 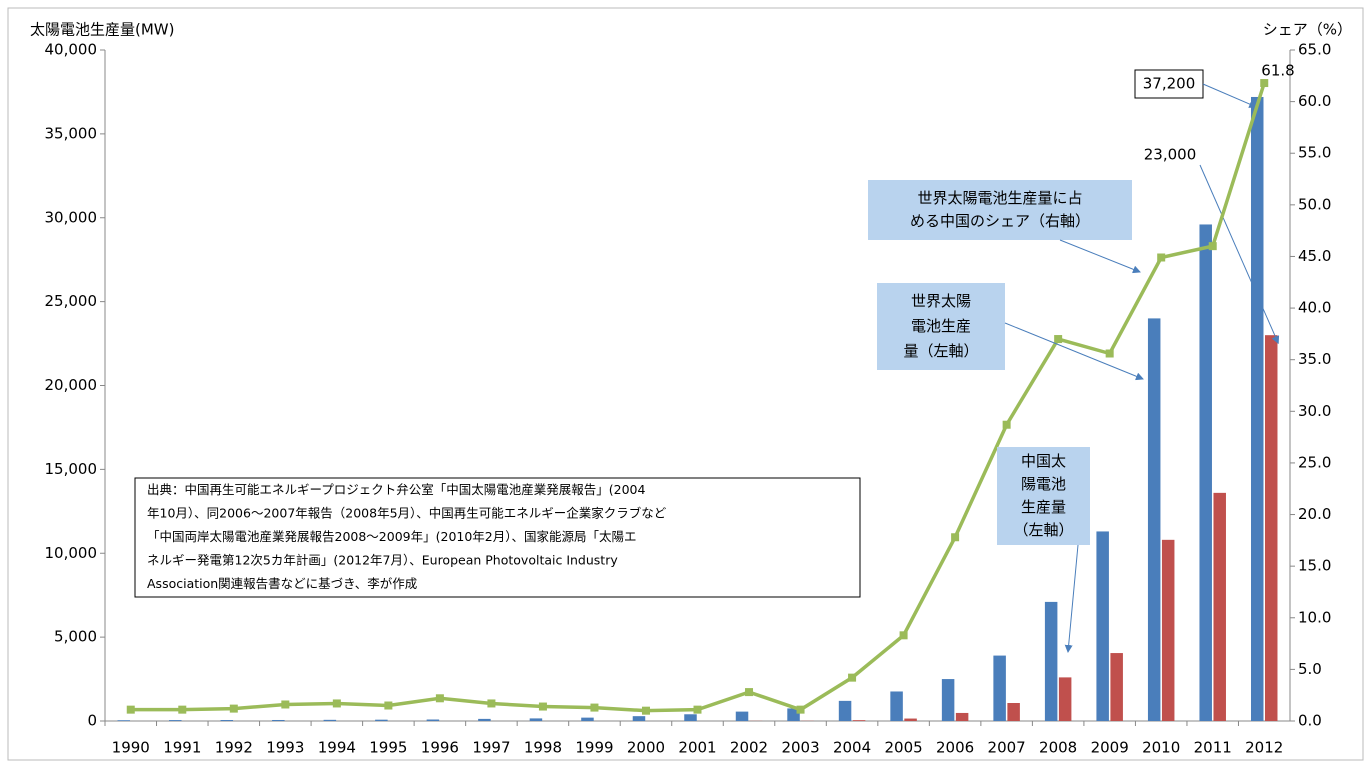 What do you see at coordinates (1307, 30) in the screenshot?
I see `y2-axis-title: シェア（%）` at bounding box center [1307, 30].